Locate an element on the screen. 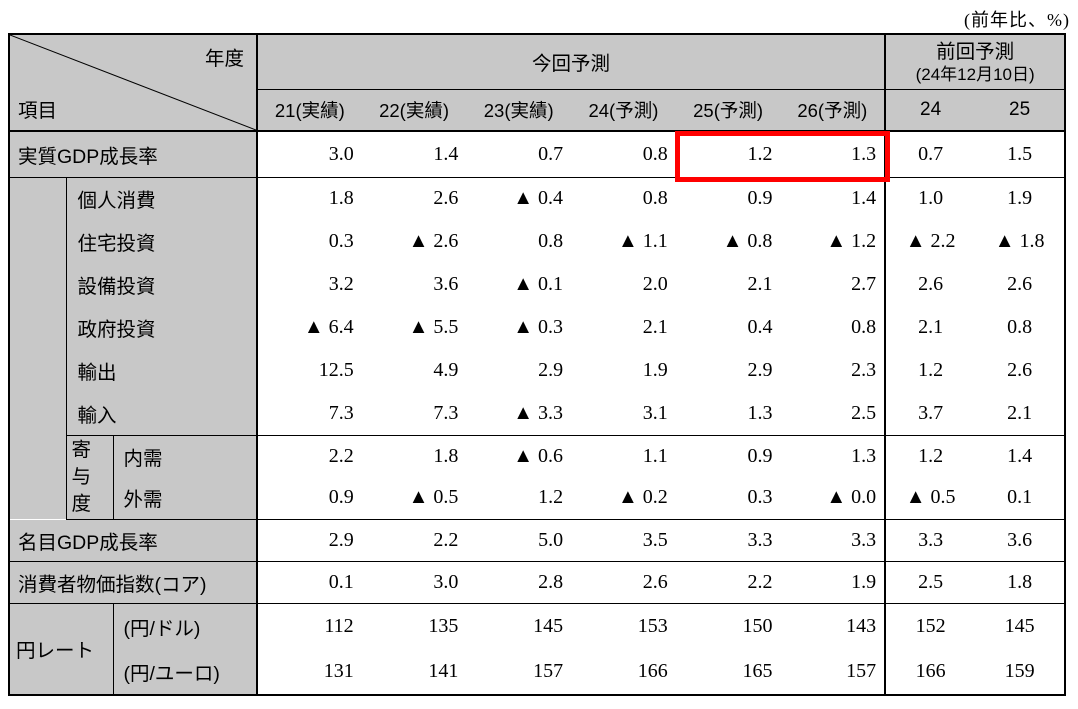 This screenshot has width=1078, height=709. value-cell: 145 is located at coordinates (548, 625).